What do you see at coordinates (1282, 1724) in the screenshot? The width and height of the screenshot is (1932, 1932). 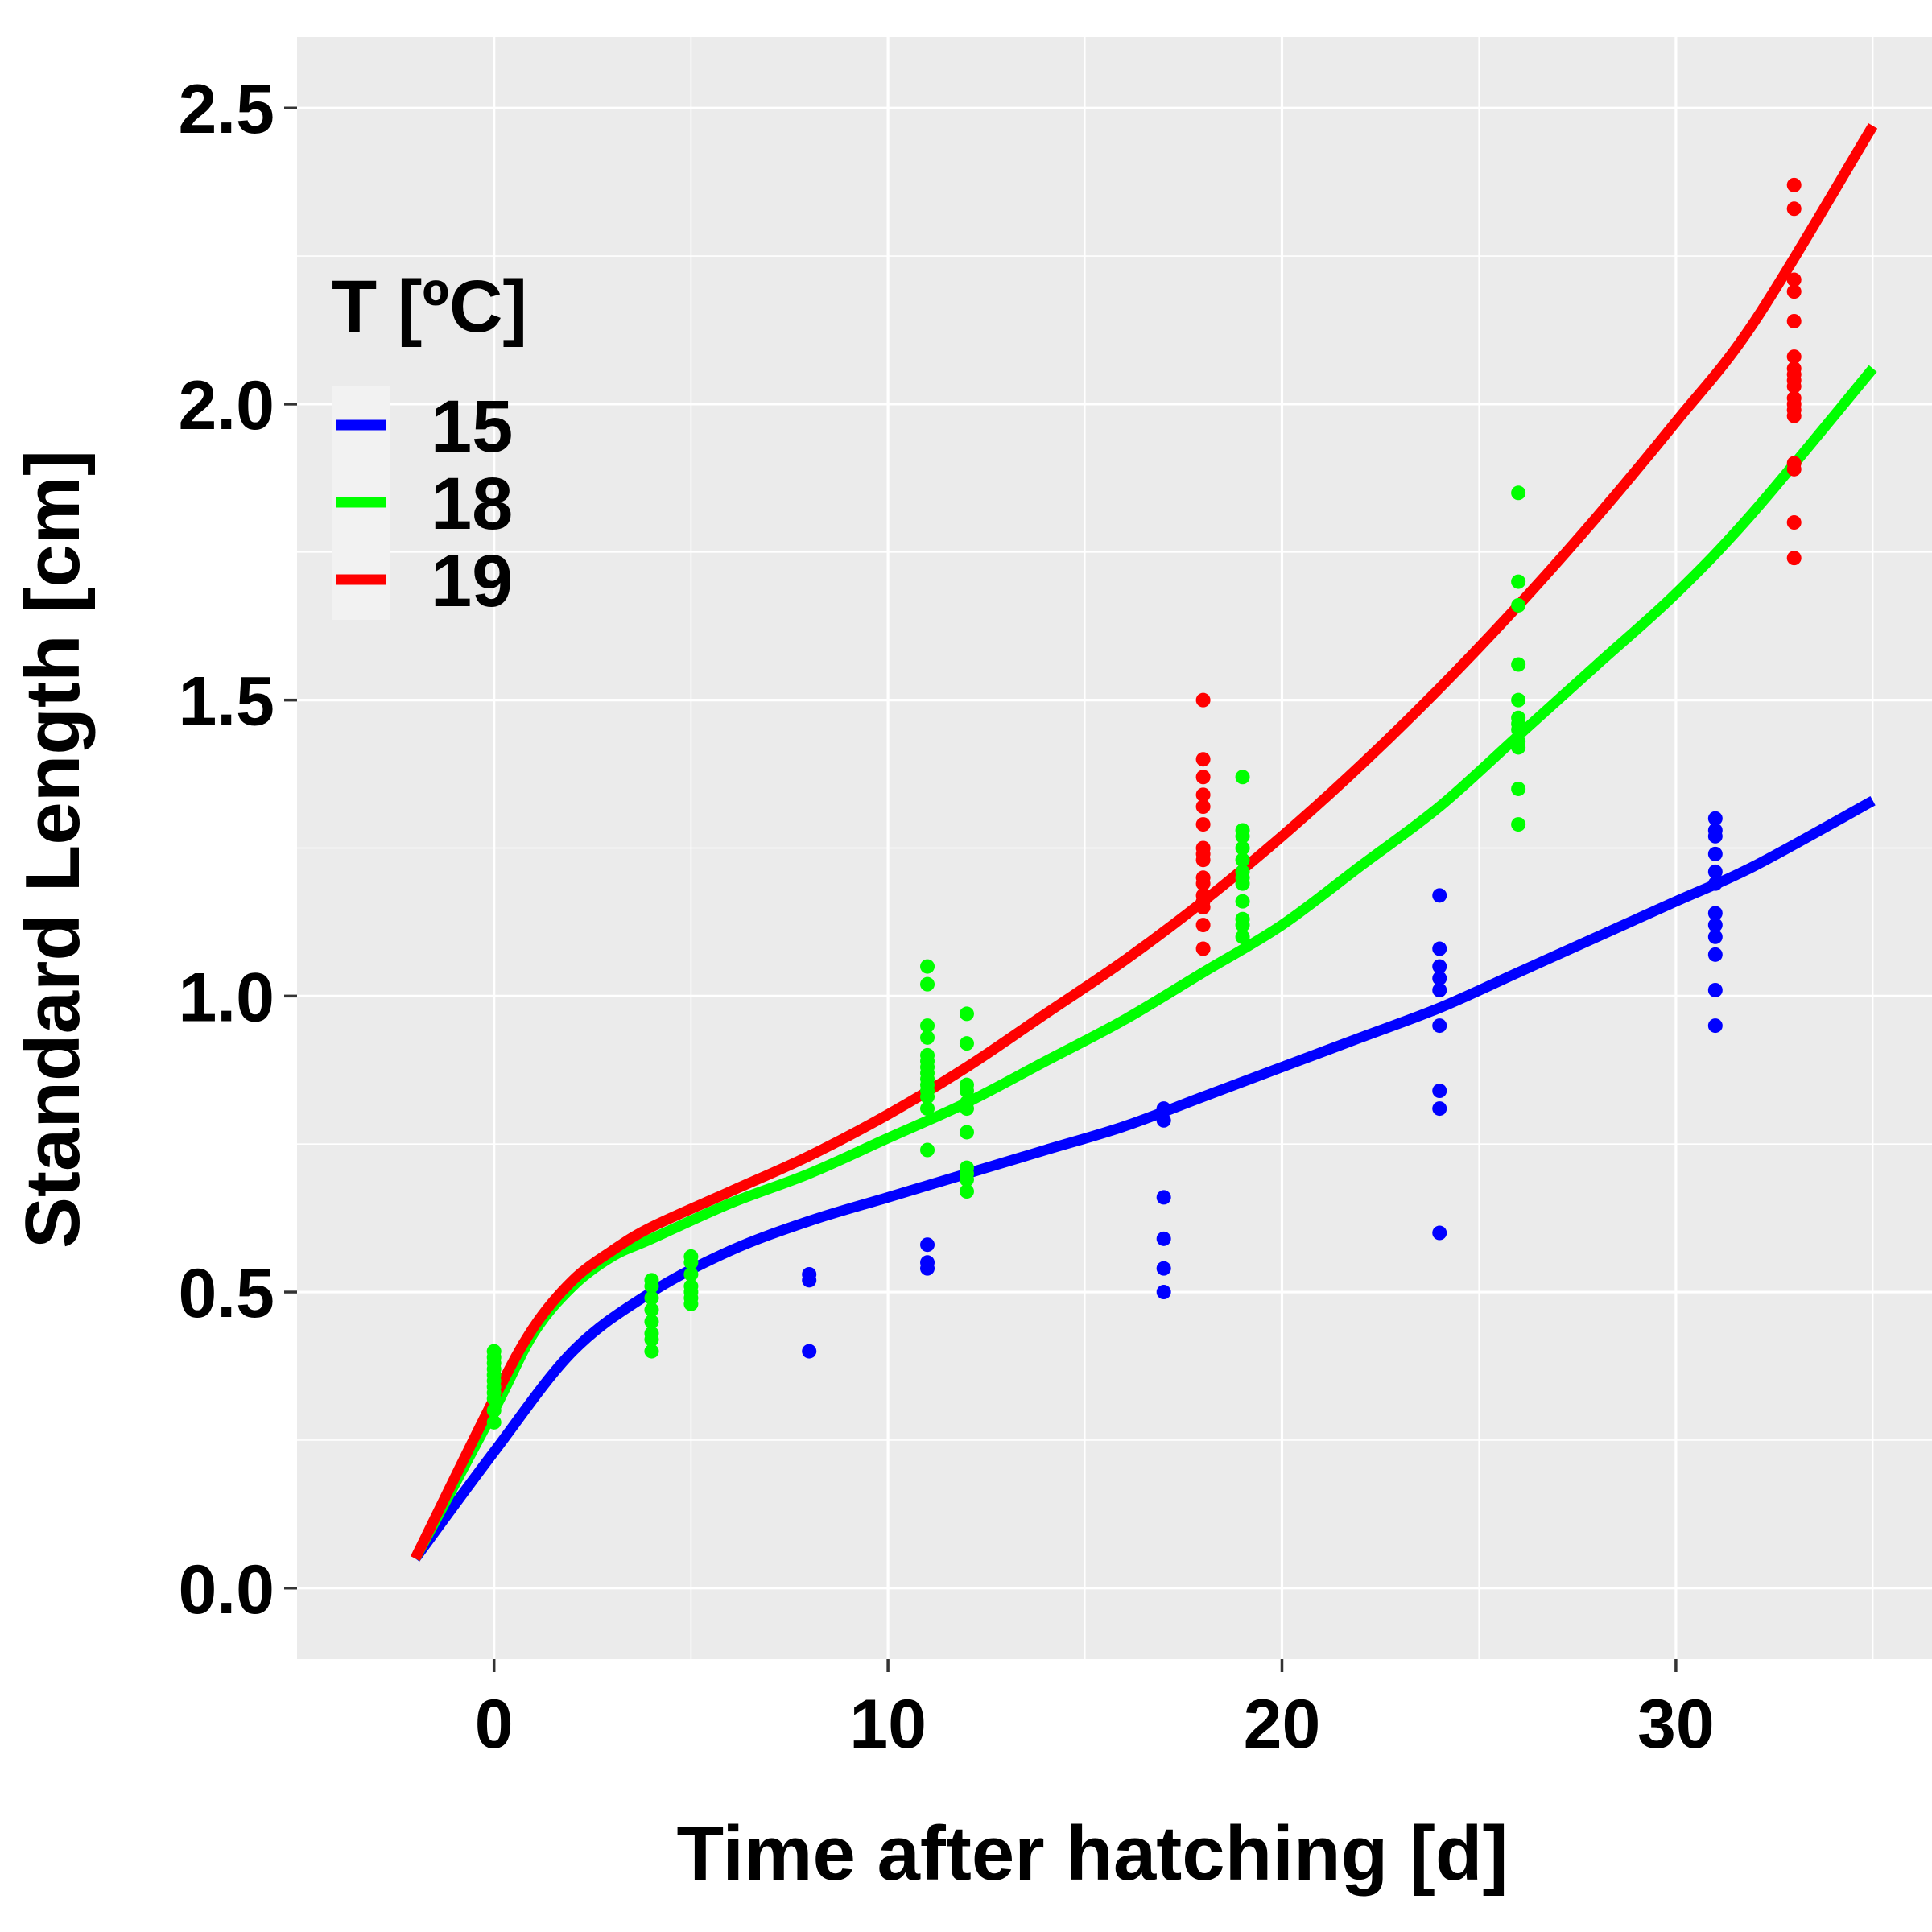 I see `x-tick-label: 20` at bounding box center [1282, 1724].